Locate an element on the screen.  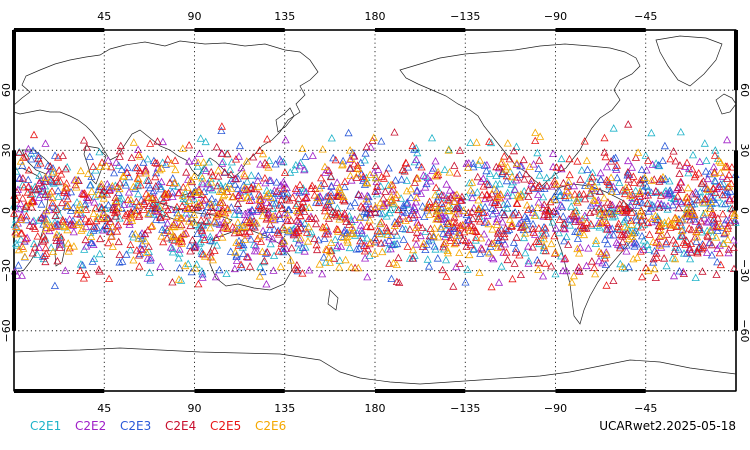
top-longitude-label: 135 is located at coordinates (284, 16).